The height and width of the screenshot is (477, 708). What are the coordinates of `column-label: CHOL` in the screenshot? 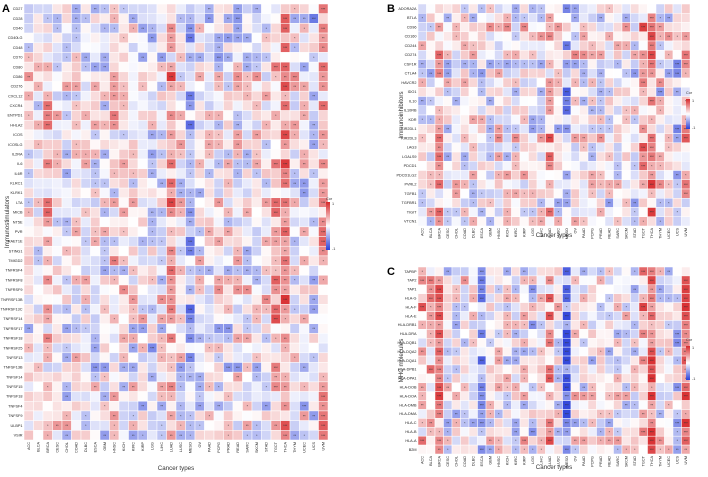 It's located at (456, 461).